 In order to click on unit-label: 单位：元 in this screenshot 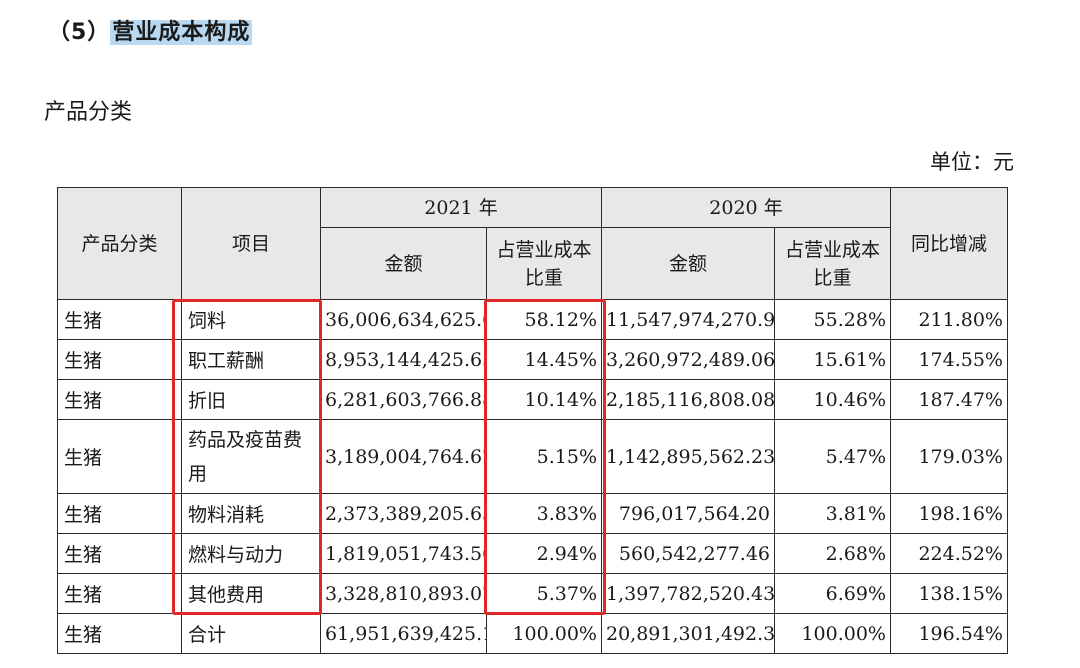, I will do `click(972, 162)`.